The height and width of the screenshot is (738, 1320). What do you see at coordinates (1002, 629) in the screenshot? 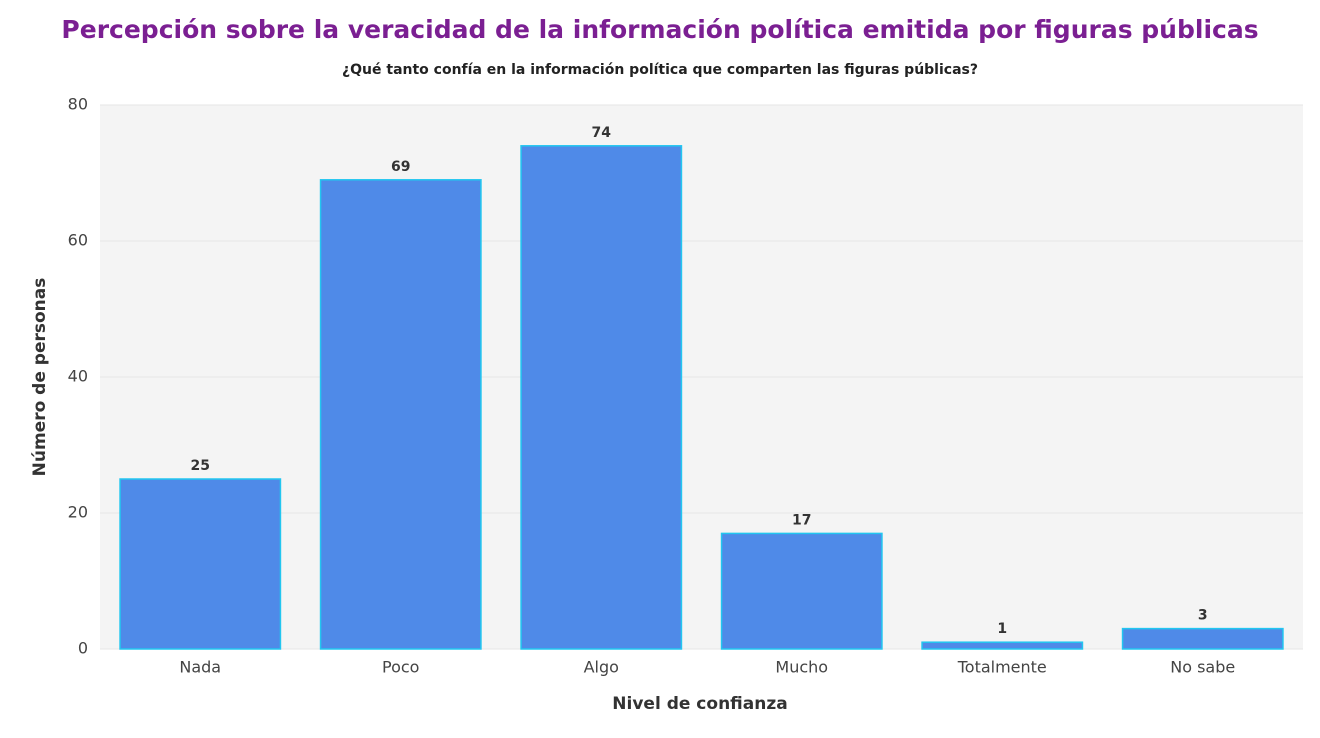
I see `value-label: 1` at bounding box center [1002, 629].